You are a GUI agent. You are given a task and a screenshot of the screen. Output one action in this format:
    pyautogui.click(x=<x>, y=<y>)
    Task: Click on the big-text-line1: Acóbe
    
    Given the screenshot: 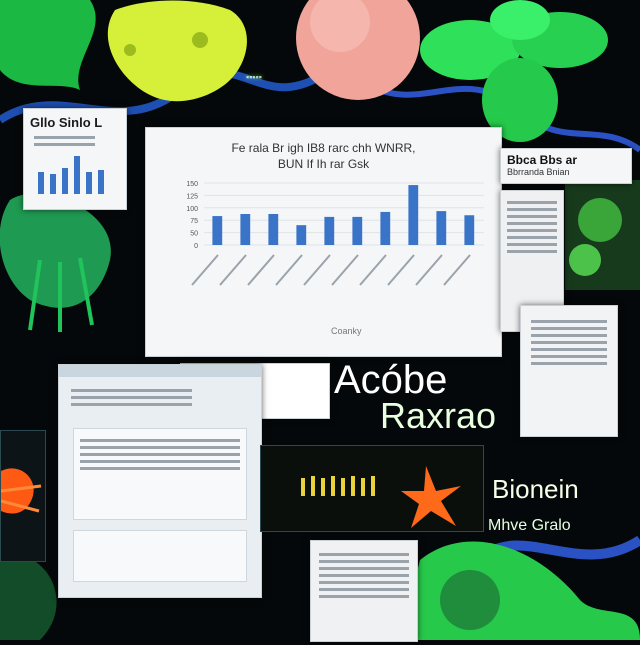 What is the action you would take?
    pyautogui.click(x=391, y=380)
    